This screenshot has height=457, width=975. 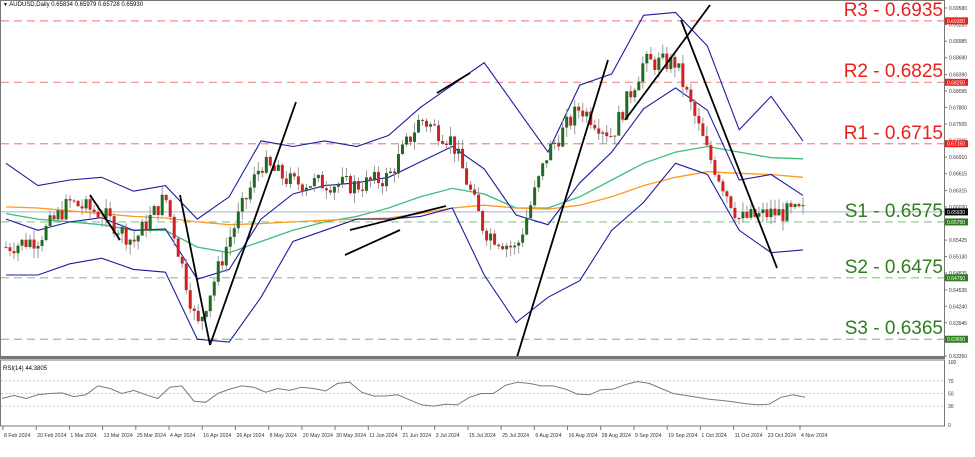 I want to click on svg-text: 0.68095, so click(x=958, y=92).